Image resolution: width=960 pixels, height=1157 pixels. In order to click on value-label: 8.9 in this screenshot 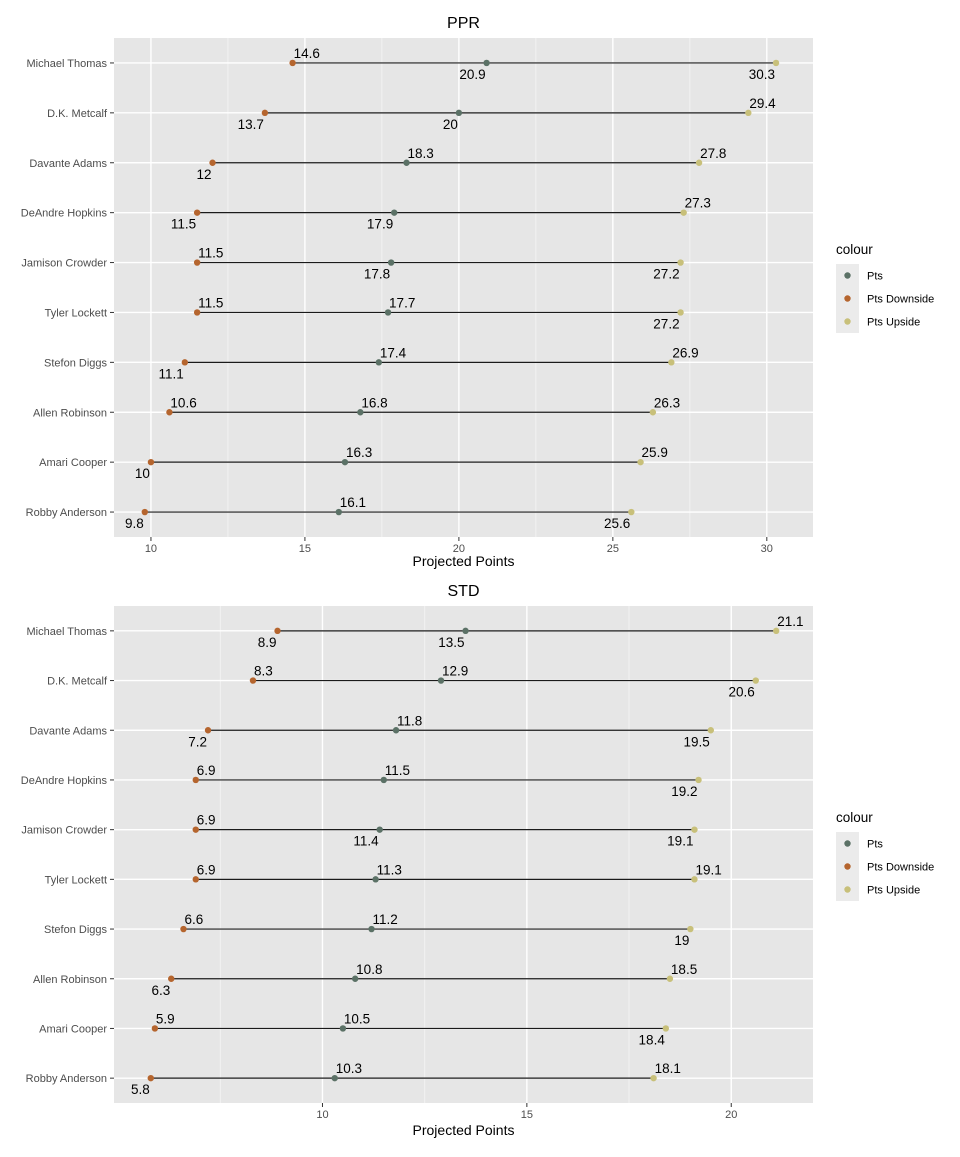, I will do `click(267, 642)`.